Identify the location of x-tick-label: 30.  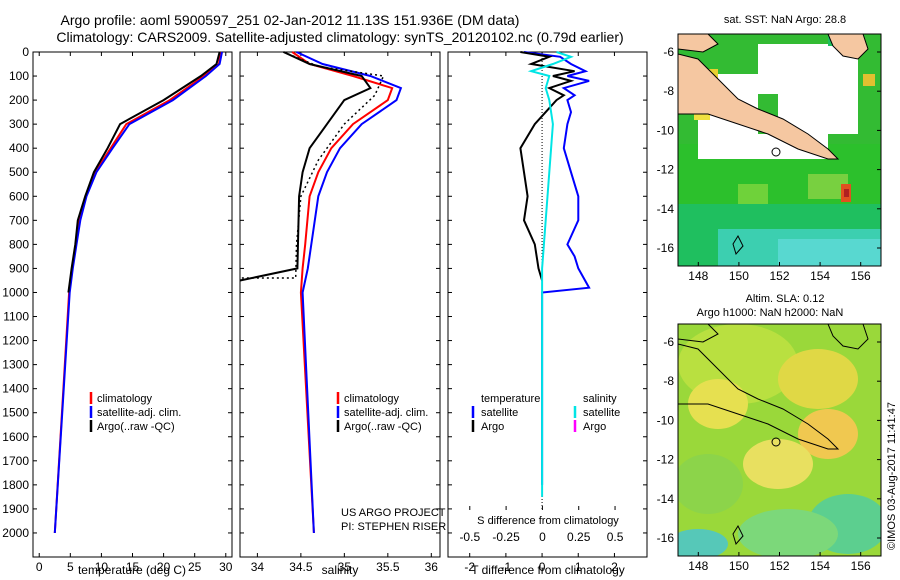
(226, 567).